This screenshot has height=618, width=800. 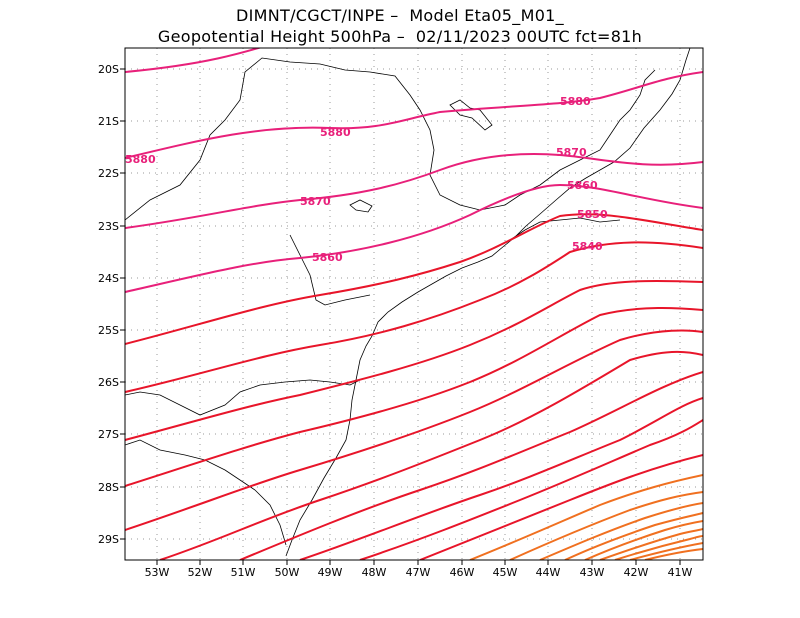 What do you see at coordinates (680, 572) in the screenshot?
I see `lon-tick-label: 41W` at bounding box center [680, 572].